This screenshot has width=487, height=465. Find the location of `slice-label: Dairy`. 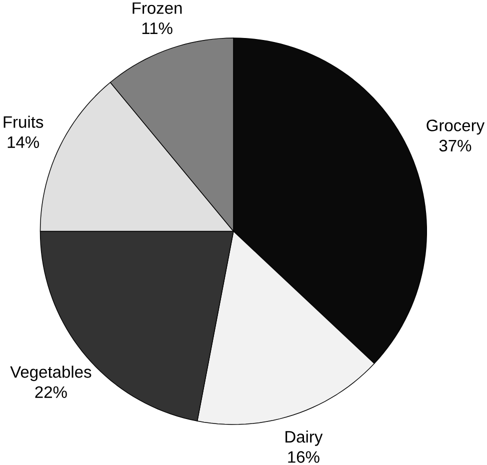

slice-label: Dairy is located at coordinates (304, 438).